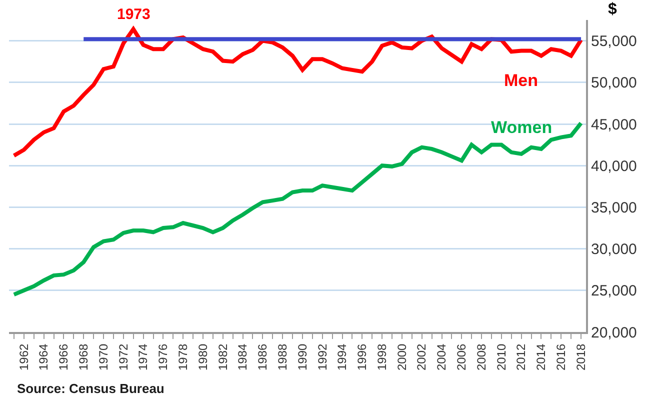 This screenshot has height=403, width=652. I want to click on x-tick-label: 1984, so click(243, 357).